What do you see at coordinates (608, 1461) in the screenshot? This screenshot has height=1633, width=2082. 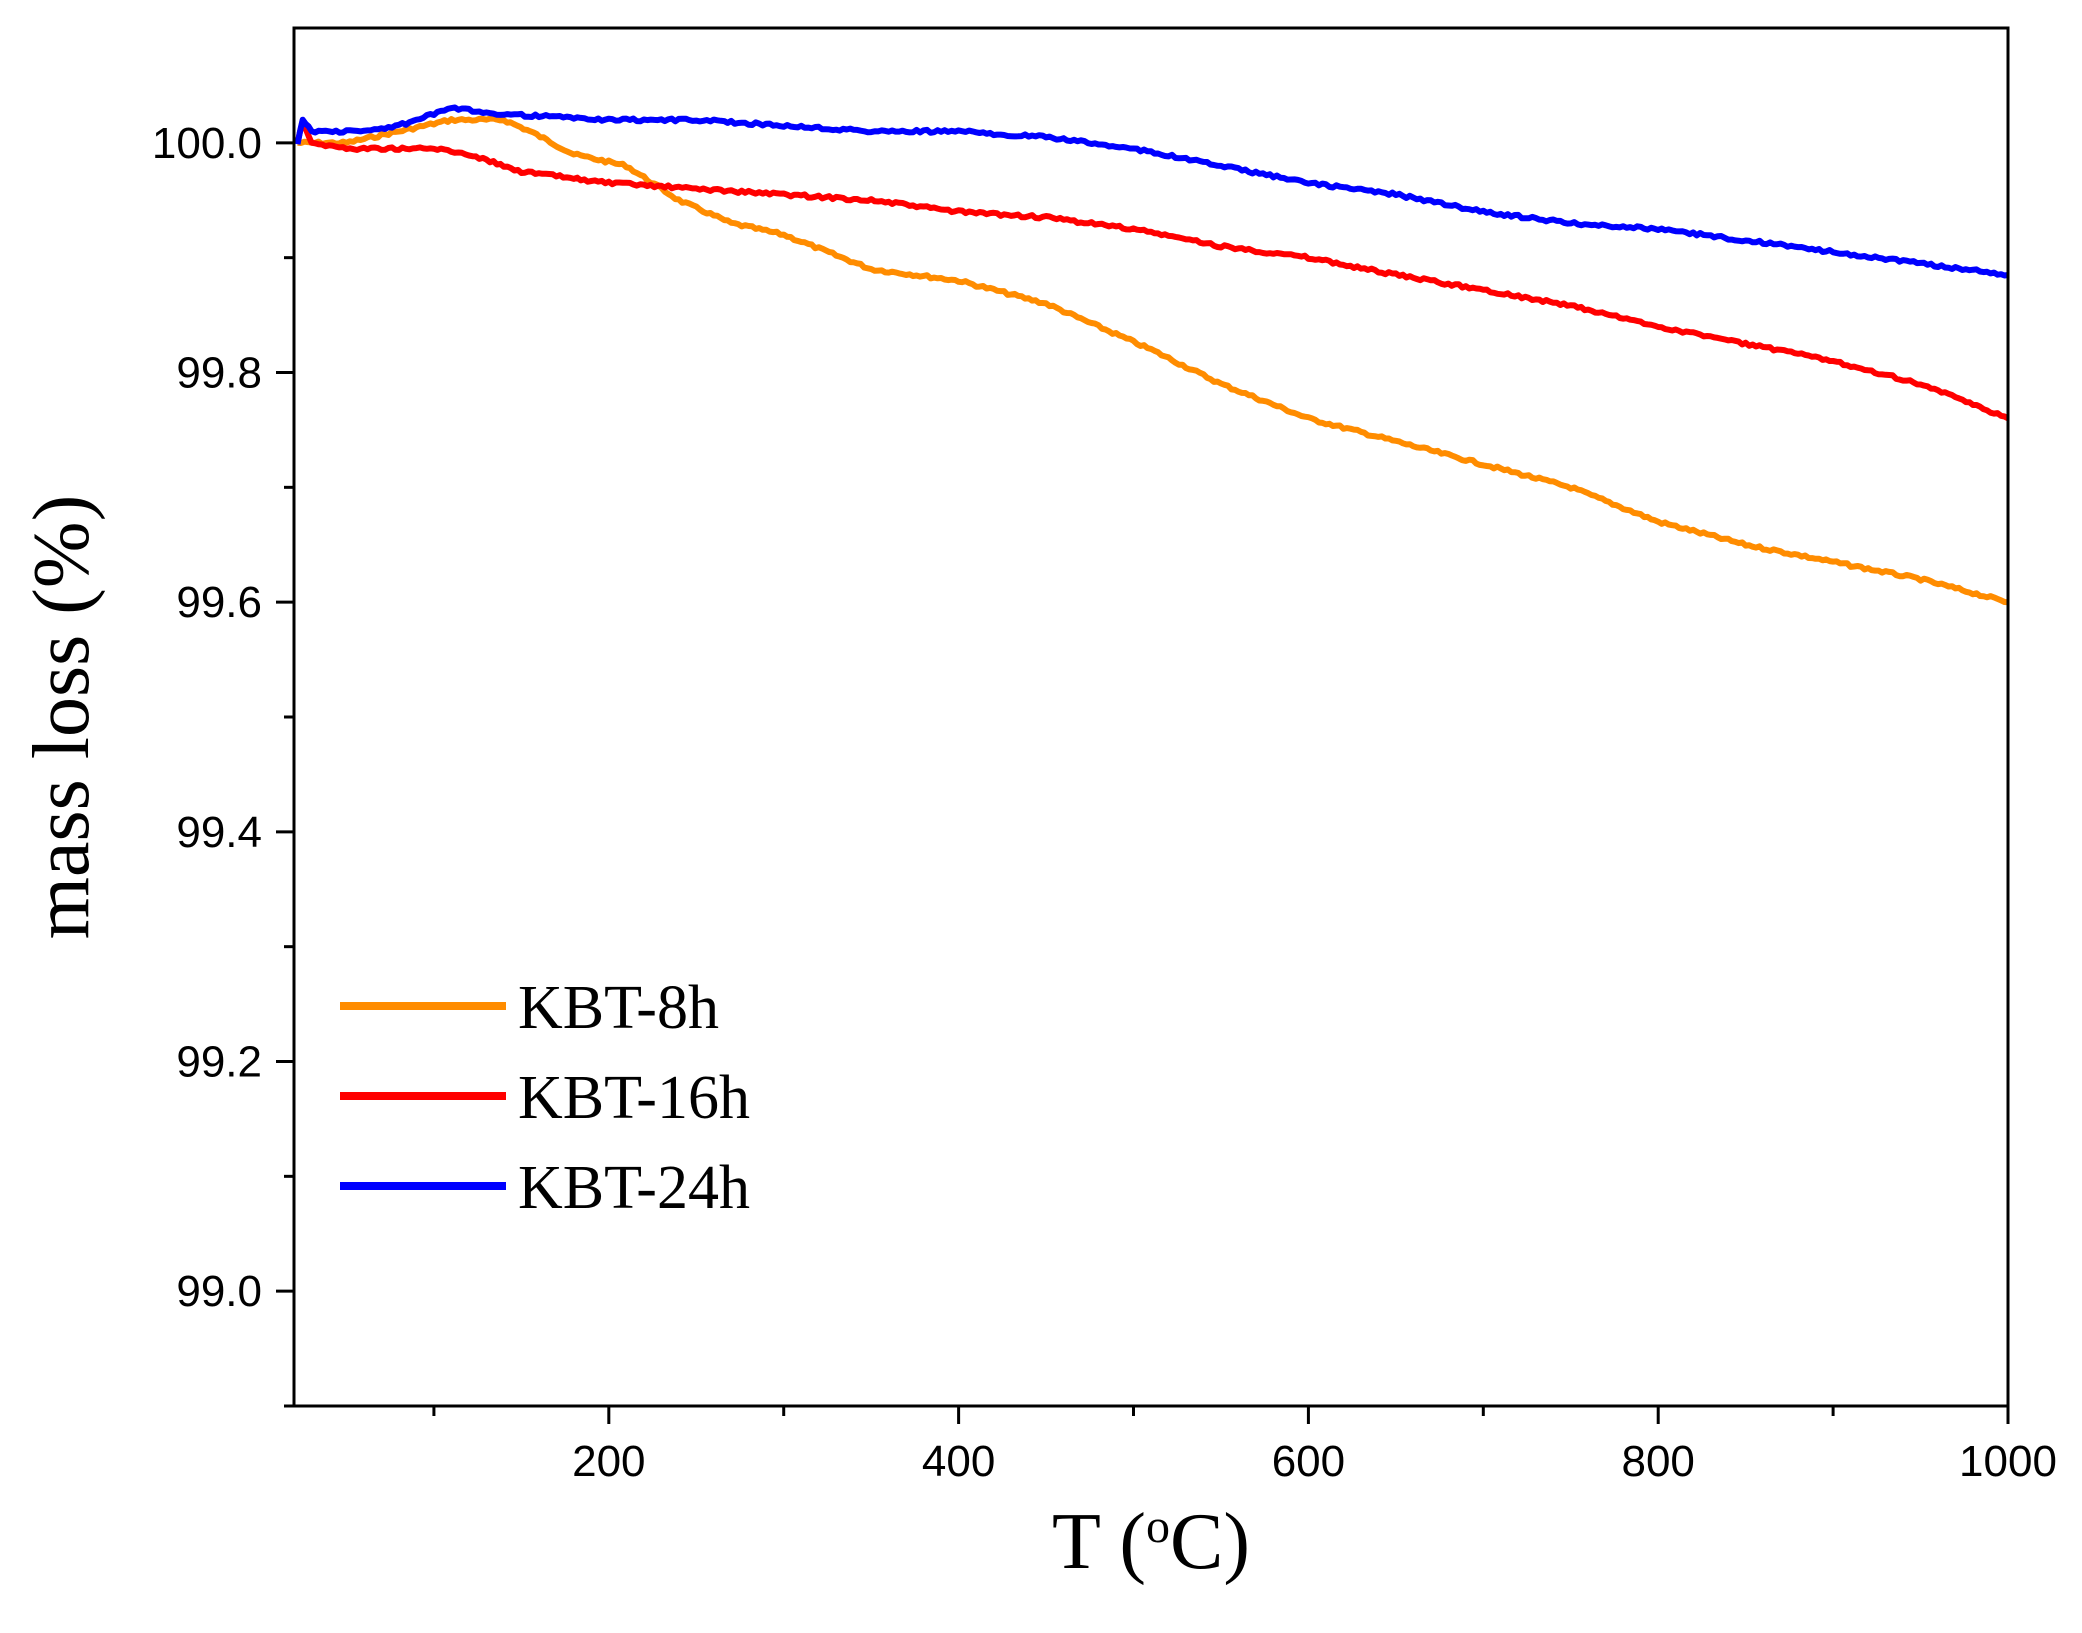 I see `x-tick-label: 200` at bounding box center [608, 1461].